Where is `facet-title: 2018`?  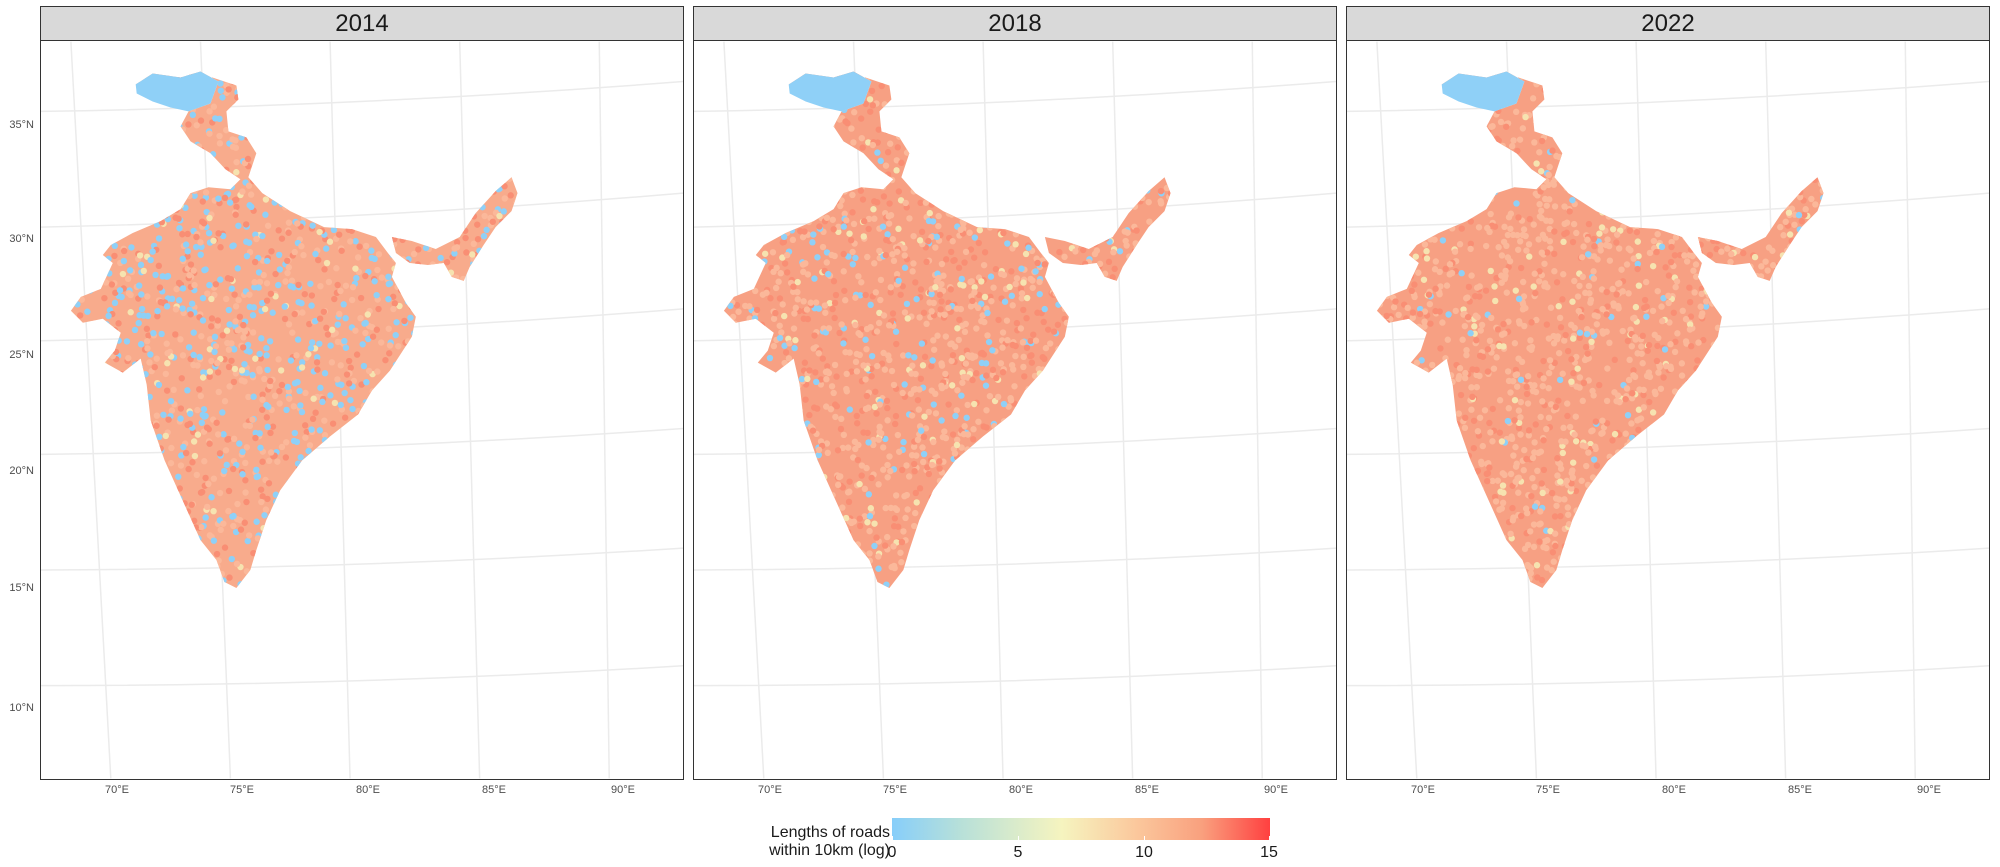
facet-title: 2018 is located at coordinates (1015, 23).